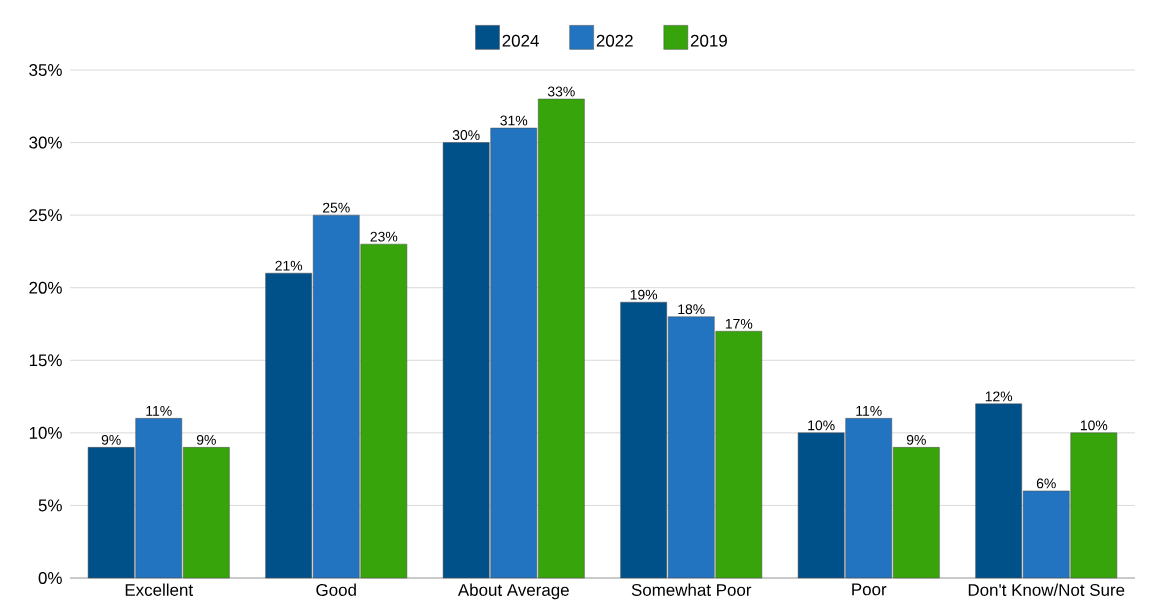  What do you see at coordinates (159, 589) in the screenshot?
I see `x-tick-label: Excellent` at bounding box center [159, 589].